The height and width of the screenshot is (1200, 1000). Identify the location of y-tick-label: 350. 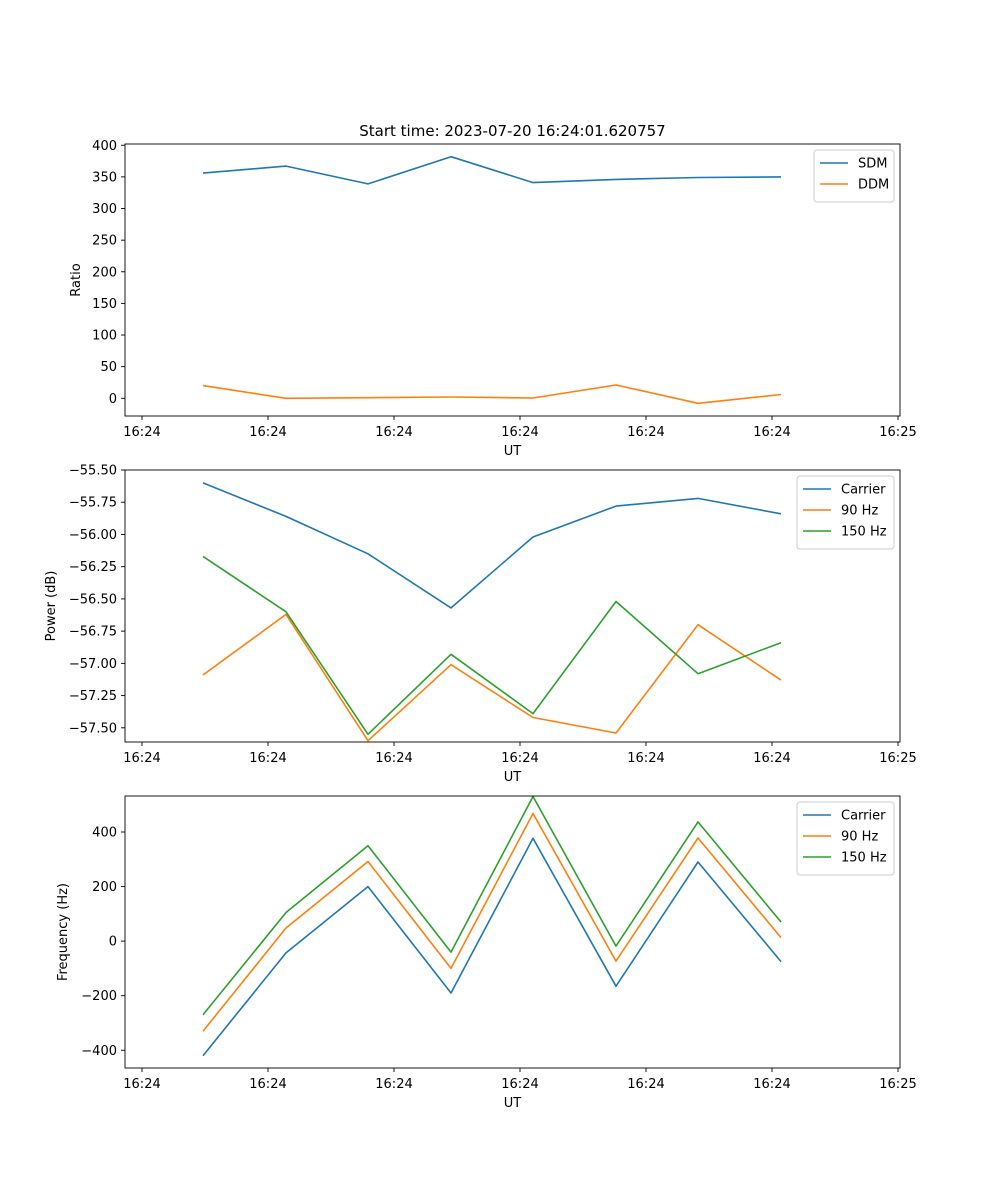
(104, 177).